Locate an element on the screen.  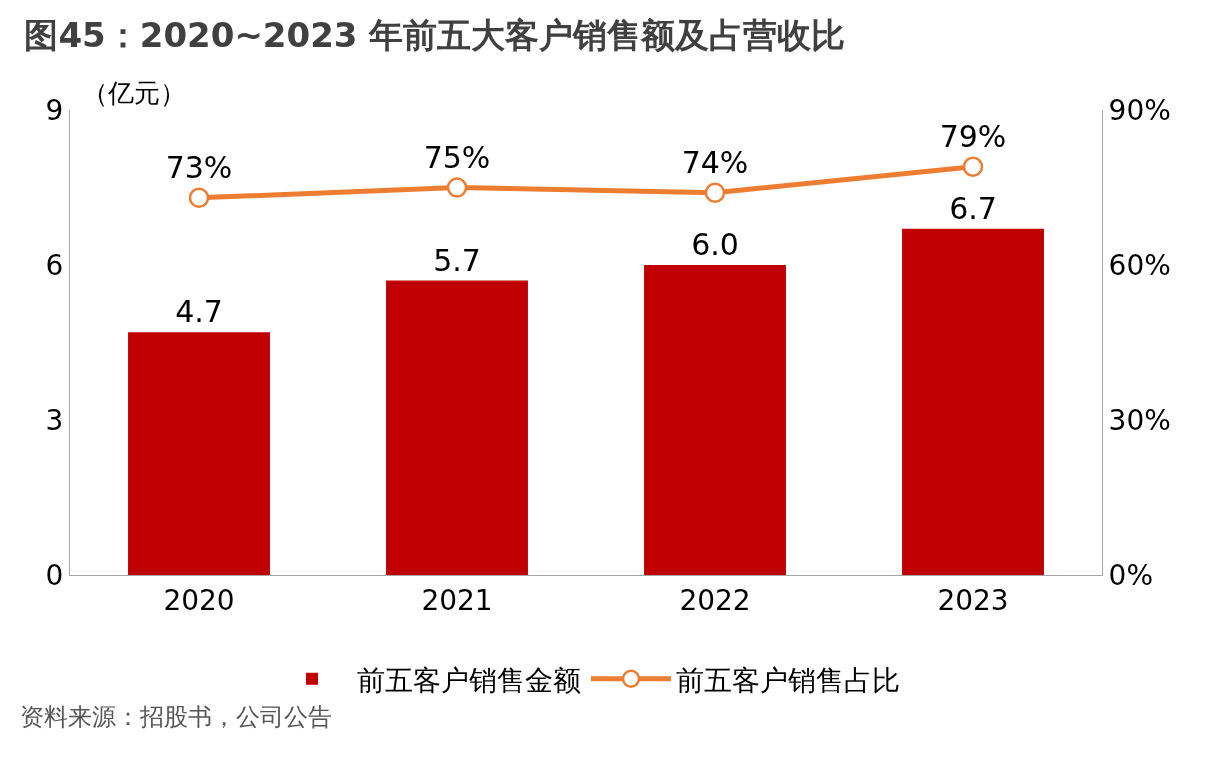
data-label: 75% is located at coordinates (457, 157).